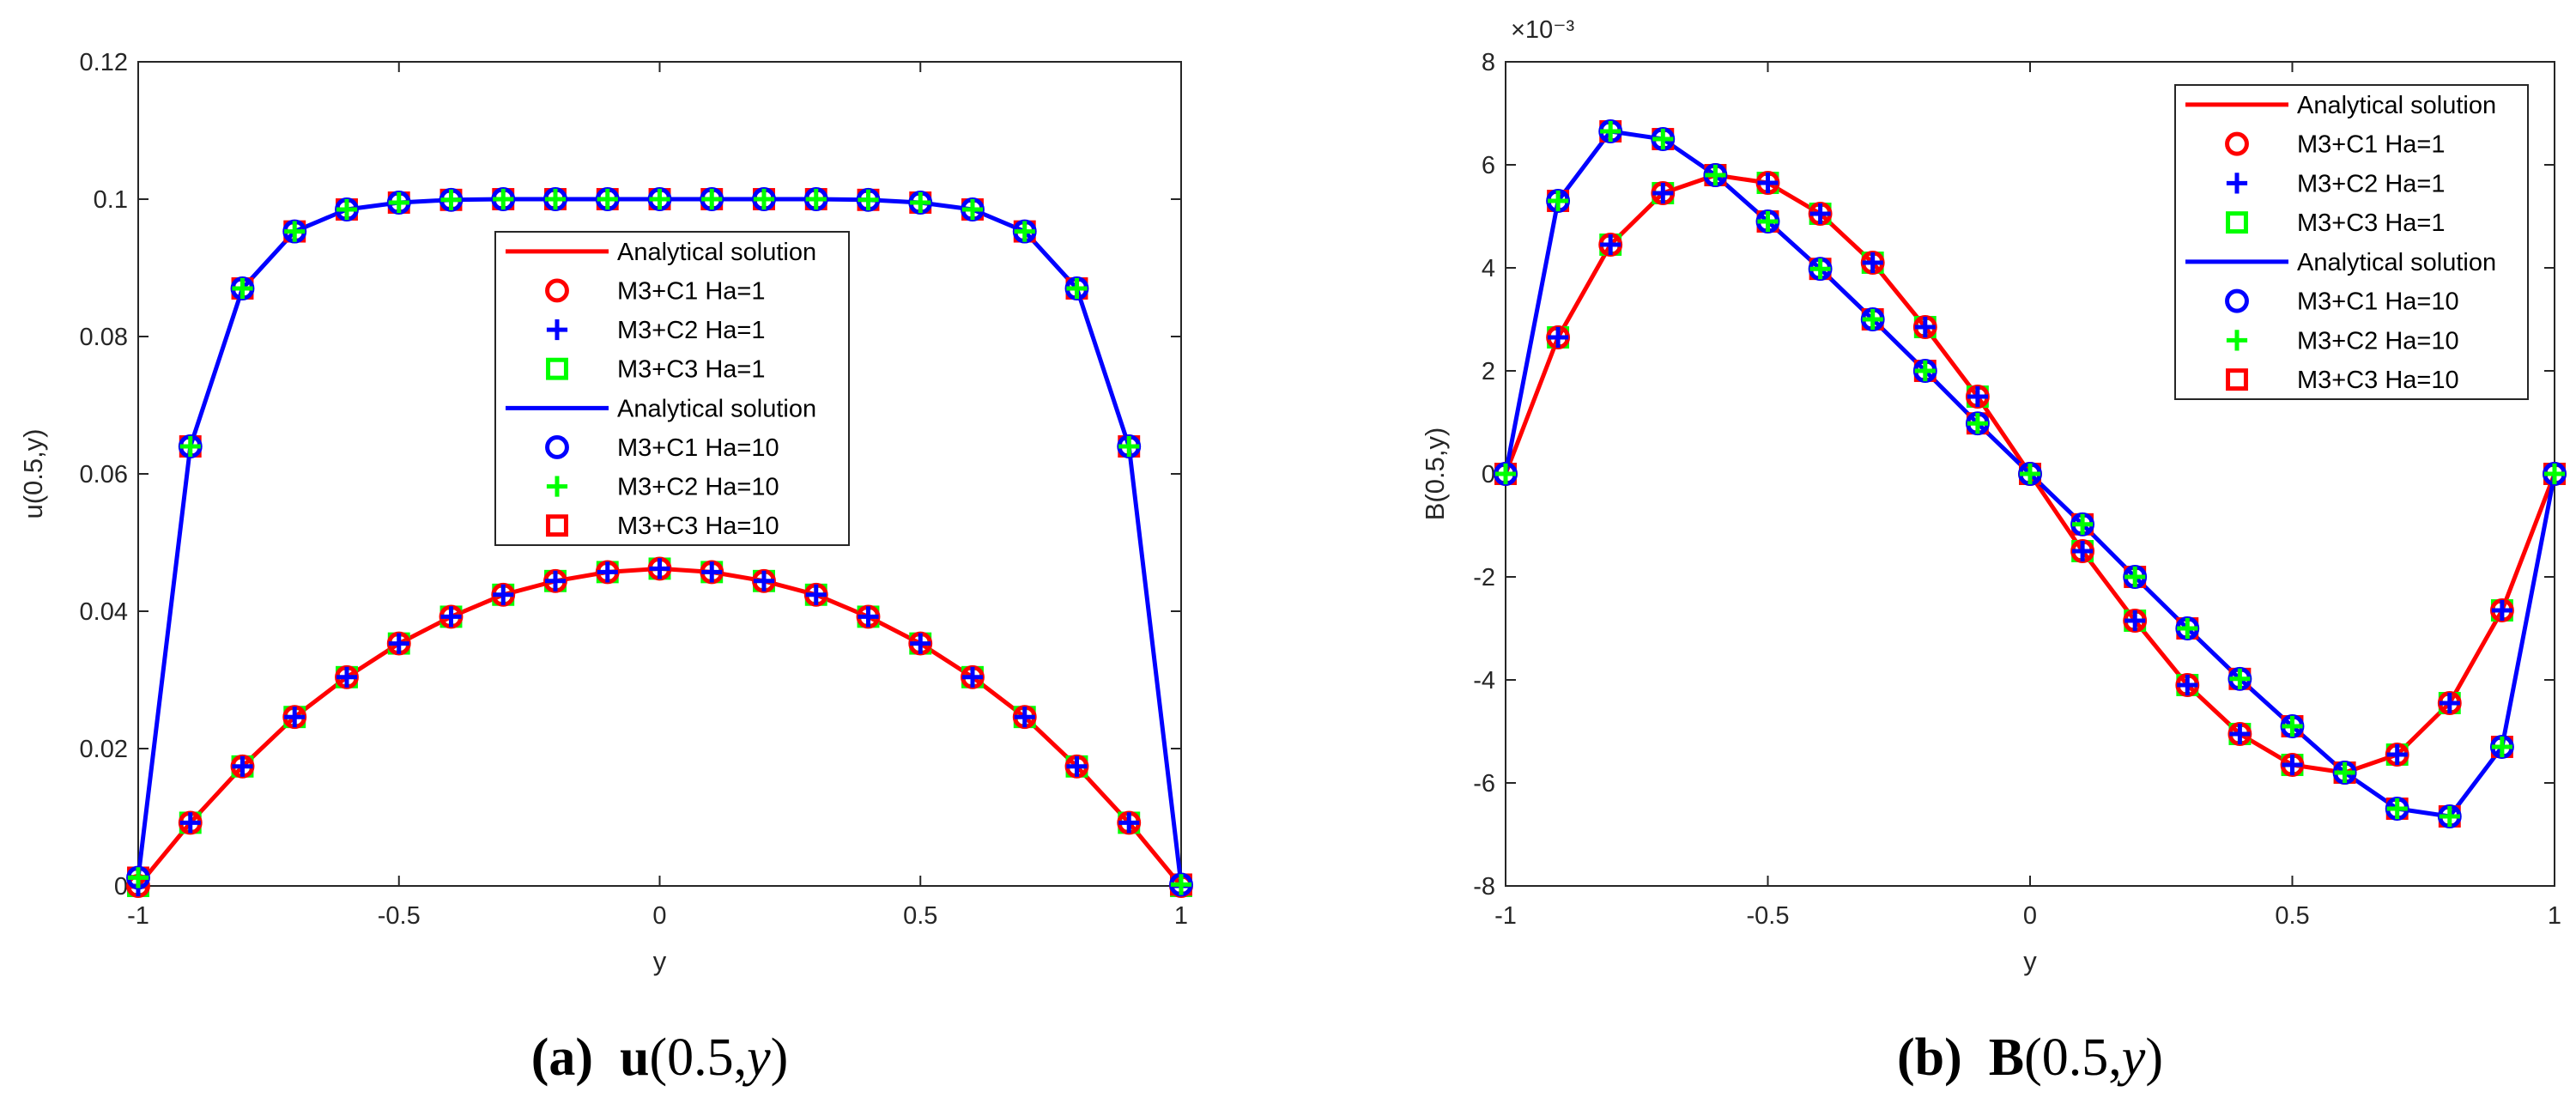 This screenshot has width=2576, height=1110. What do you see at coordinates (1484, 681) in the screenshot?
I see `y-tick-label: -4` at bounding box center [1484, 681].